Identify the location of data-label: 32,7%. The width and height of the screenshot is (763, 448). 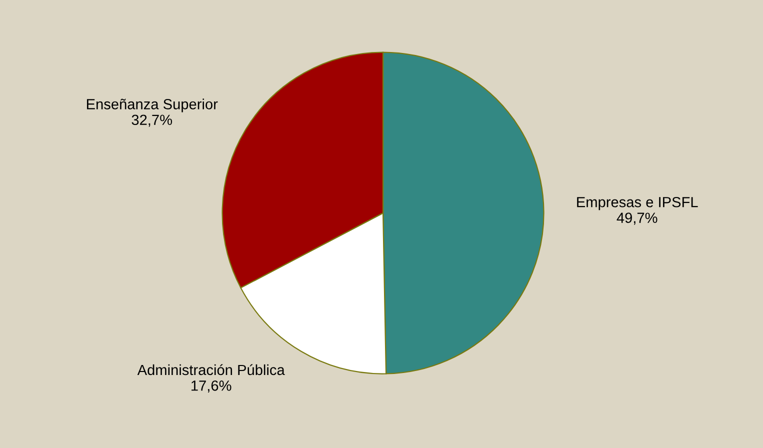
(152, 120).